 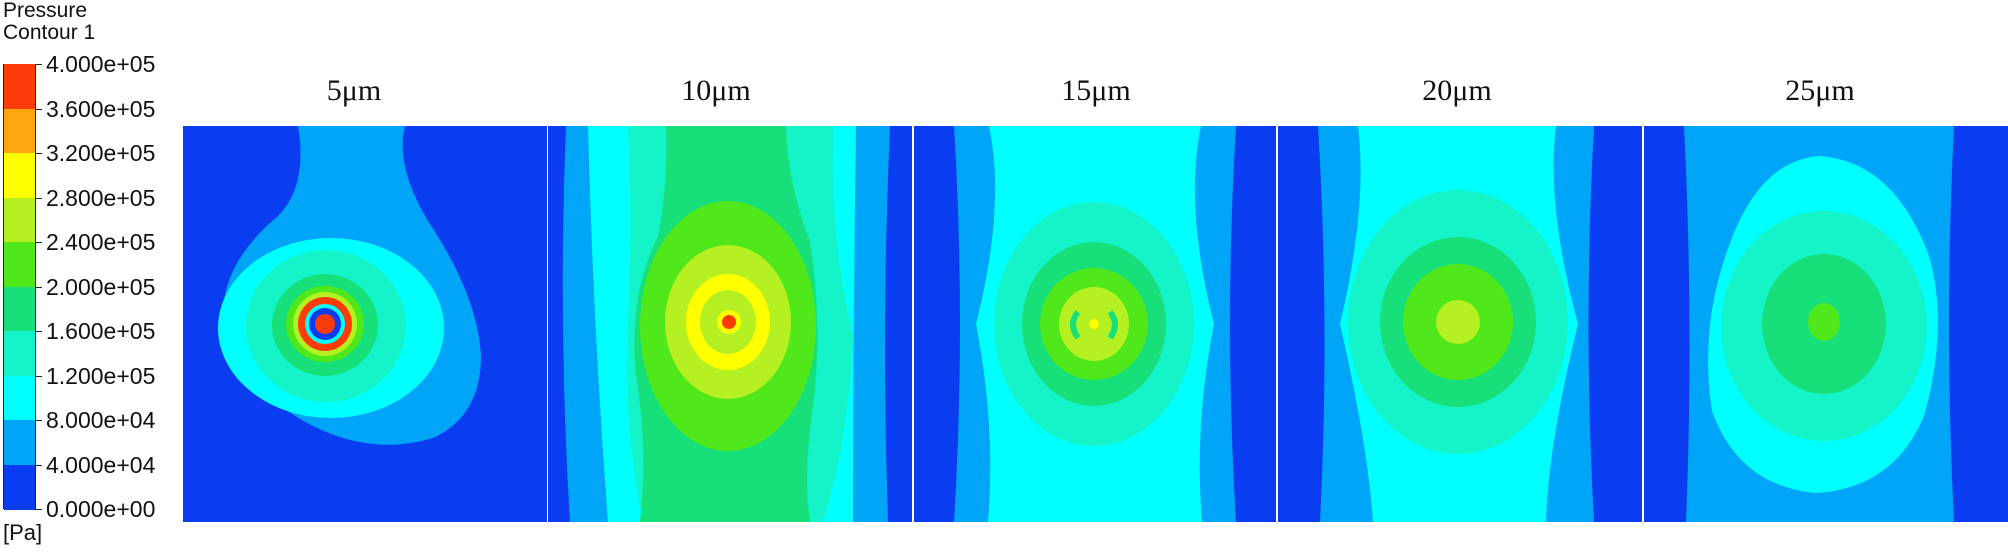 I want to click on colorbar-tick-label: 4.000e+05, so click(x=101, y=64).